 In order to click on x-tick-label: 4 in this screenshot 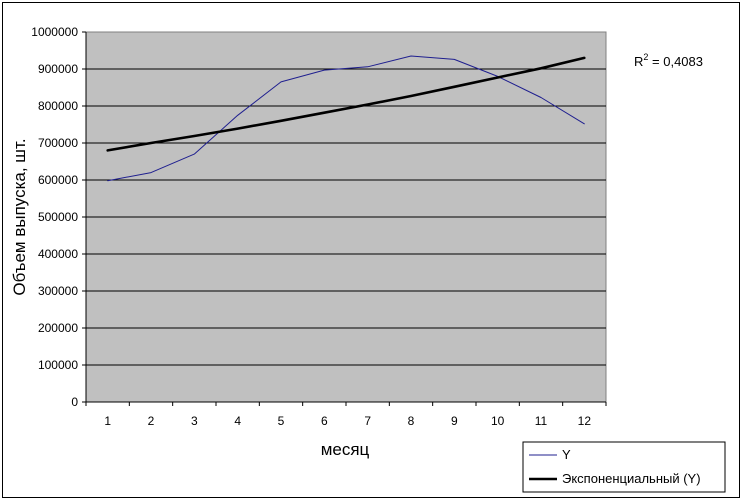, I will do `click(237, 421)`.